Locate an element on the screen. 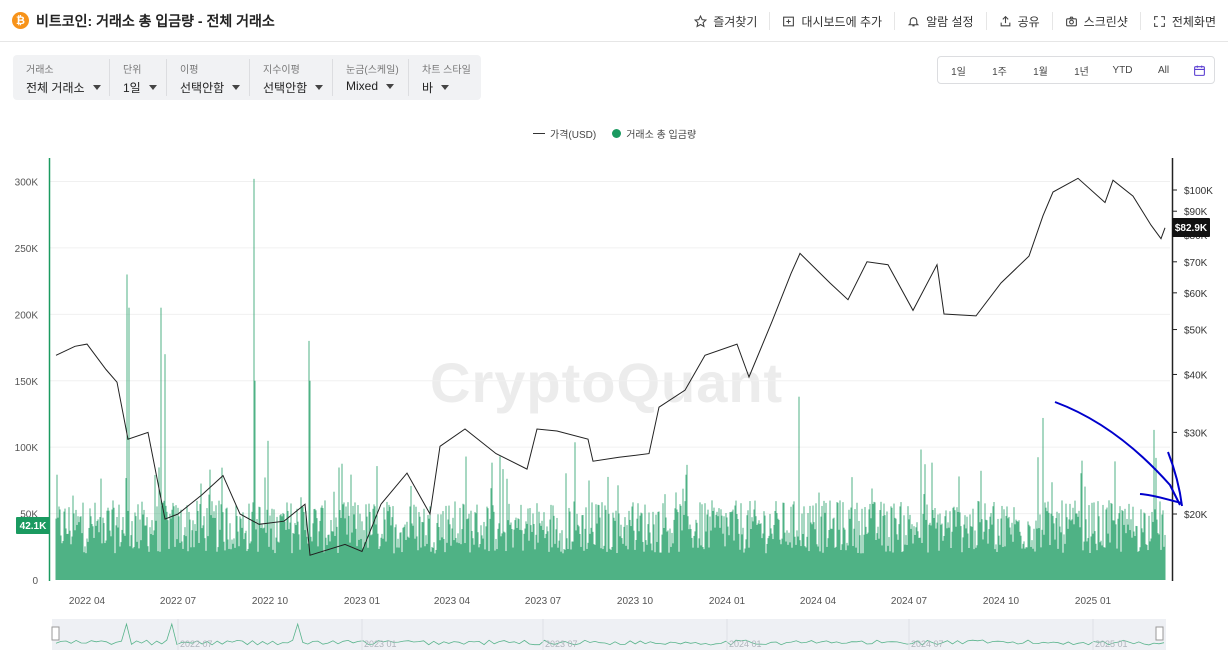  legend-price: 가격(USD) is located at coordinates (573, 135).